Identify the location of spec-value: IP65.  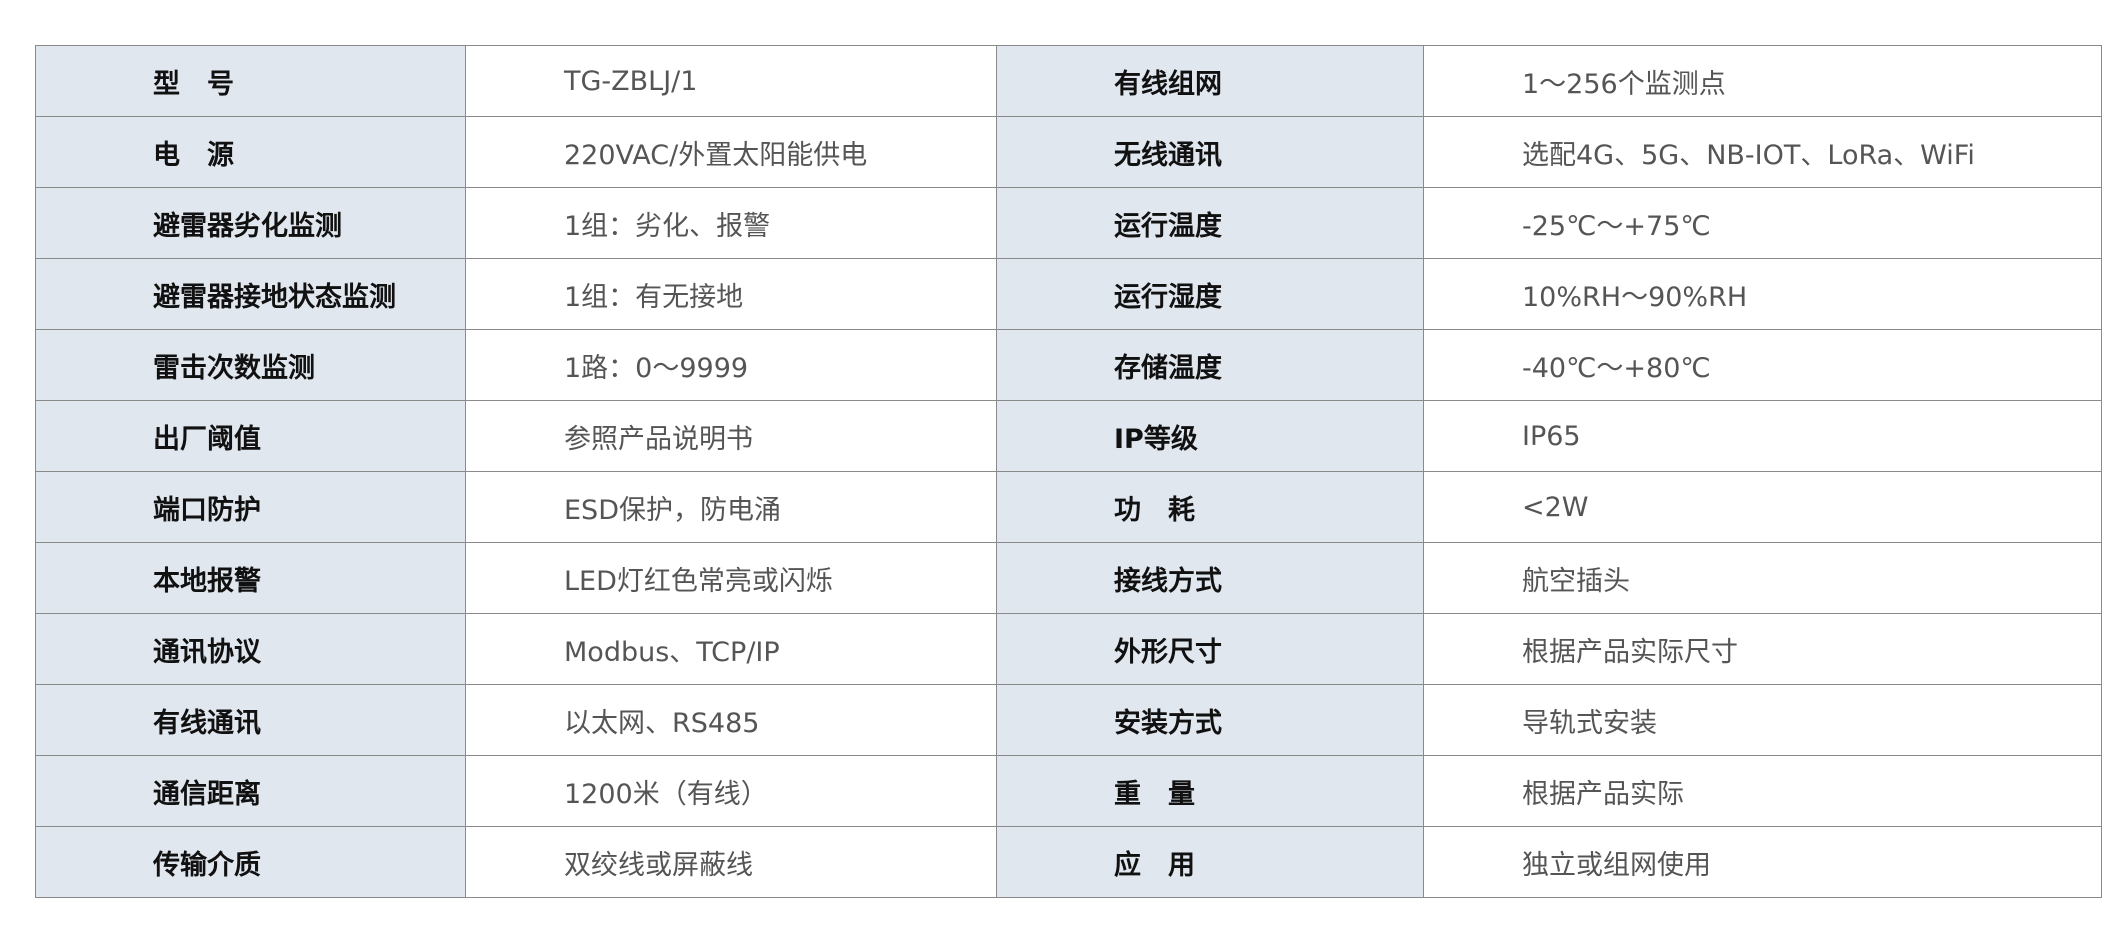
(1762, 436).